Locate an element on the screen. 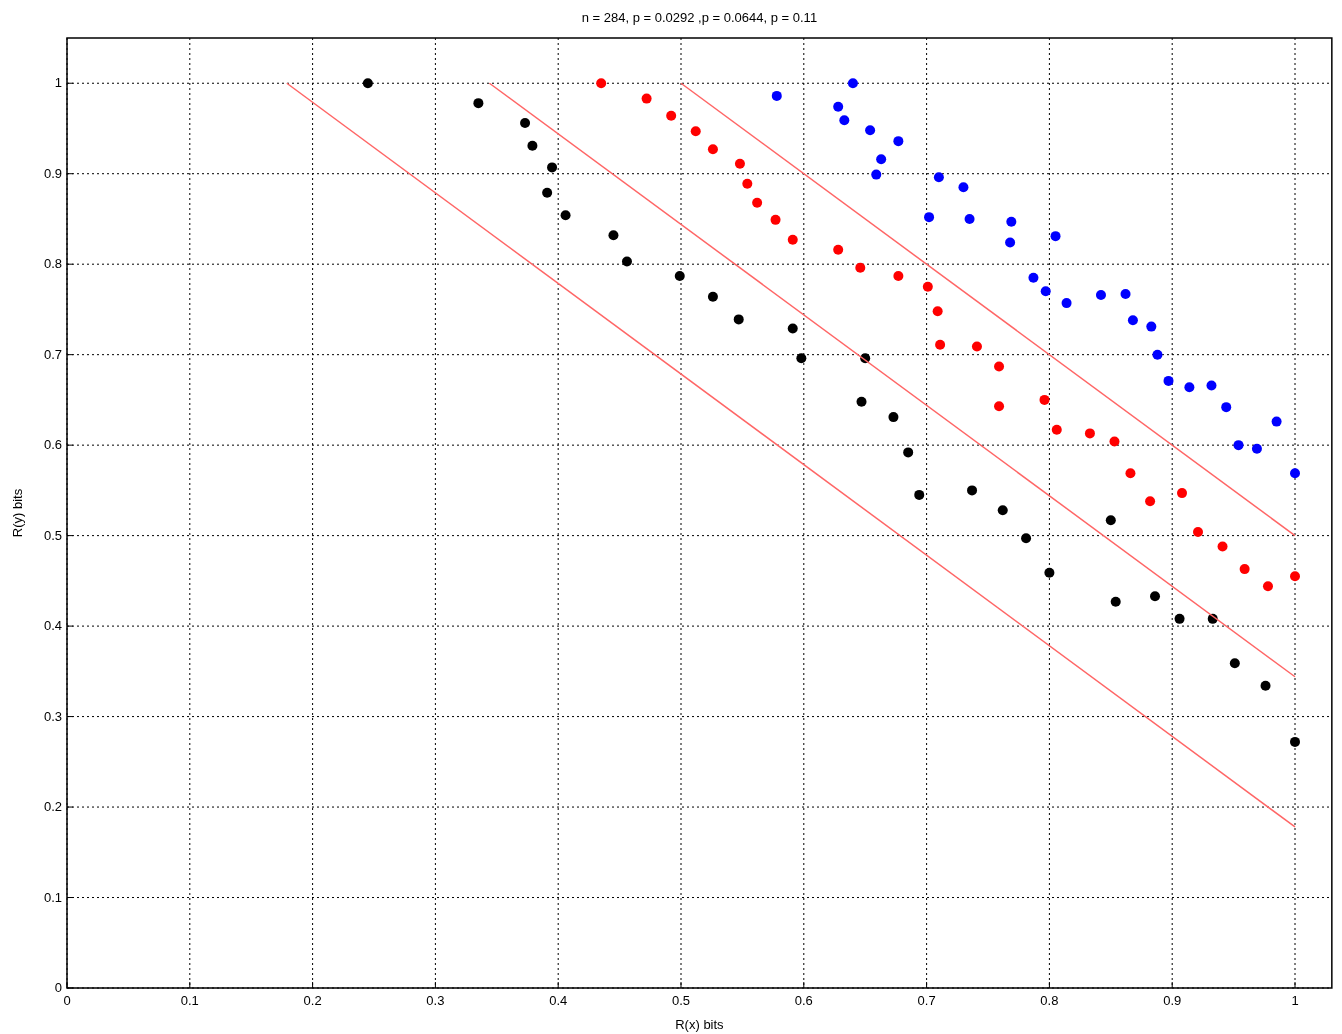 Image resolution: width=1342 pixels, height=1034 pixels. x-axis-title: R(x) bits is located at coordinates (700, 1024).